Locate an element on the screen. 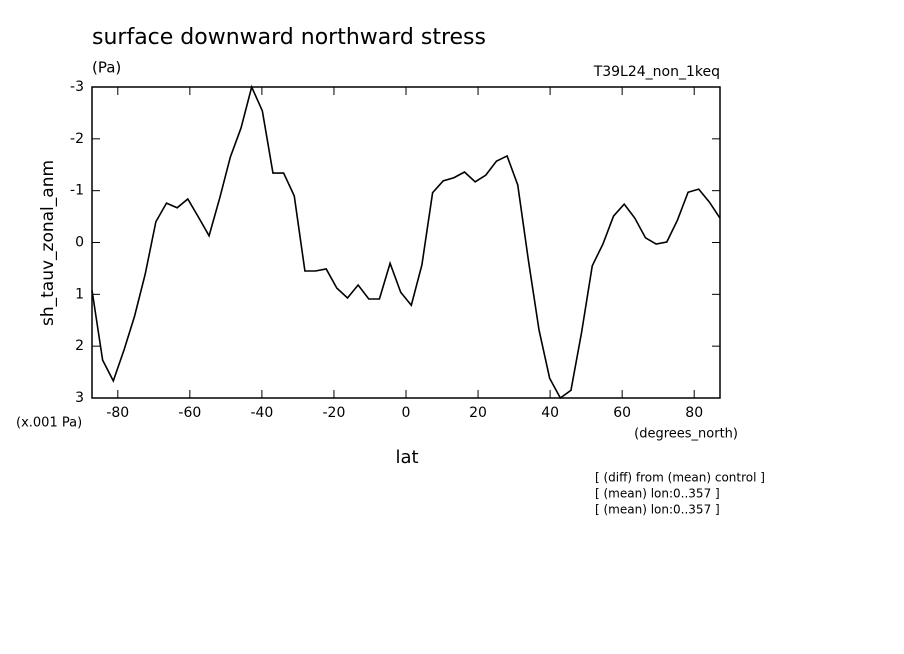  x-tick-label: -60 is located at coordinates (189, 413).